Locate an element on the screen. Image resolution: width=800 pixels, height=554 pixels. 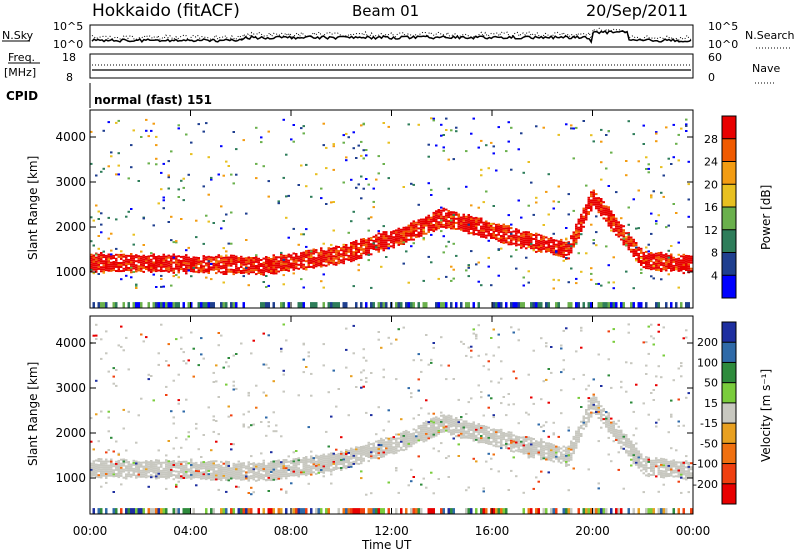
nsearch-trace is located at coordinates (391, 34).